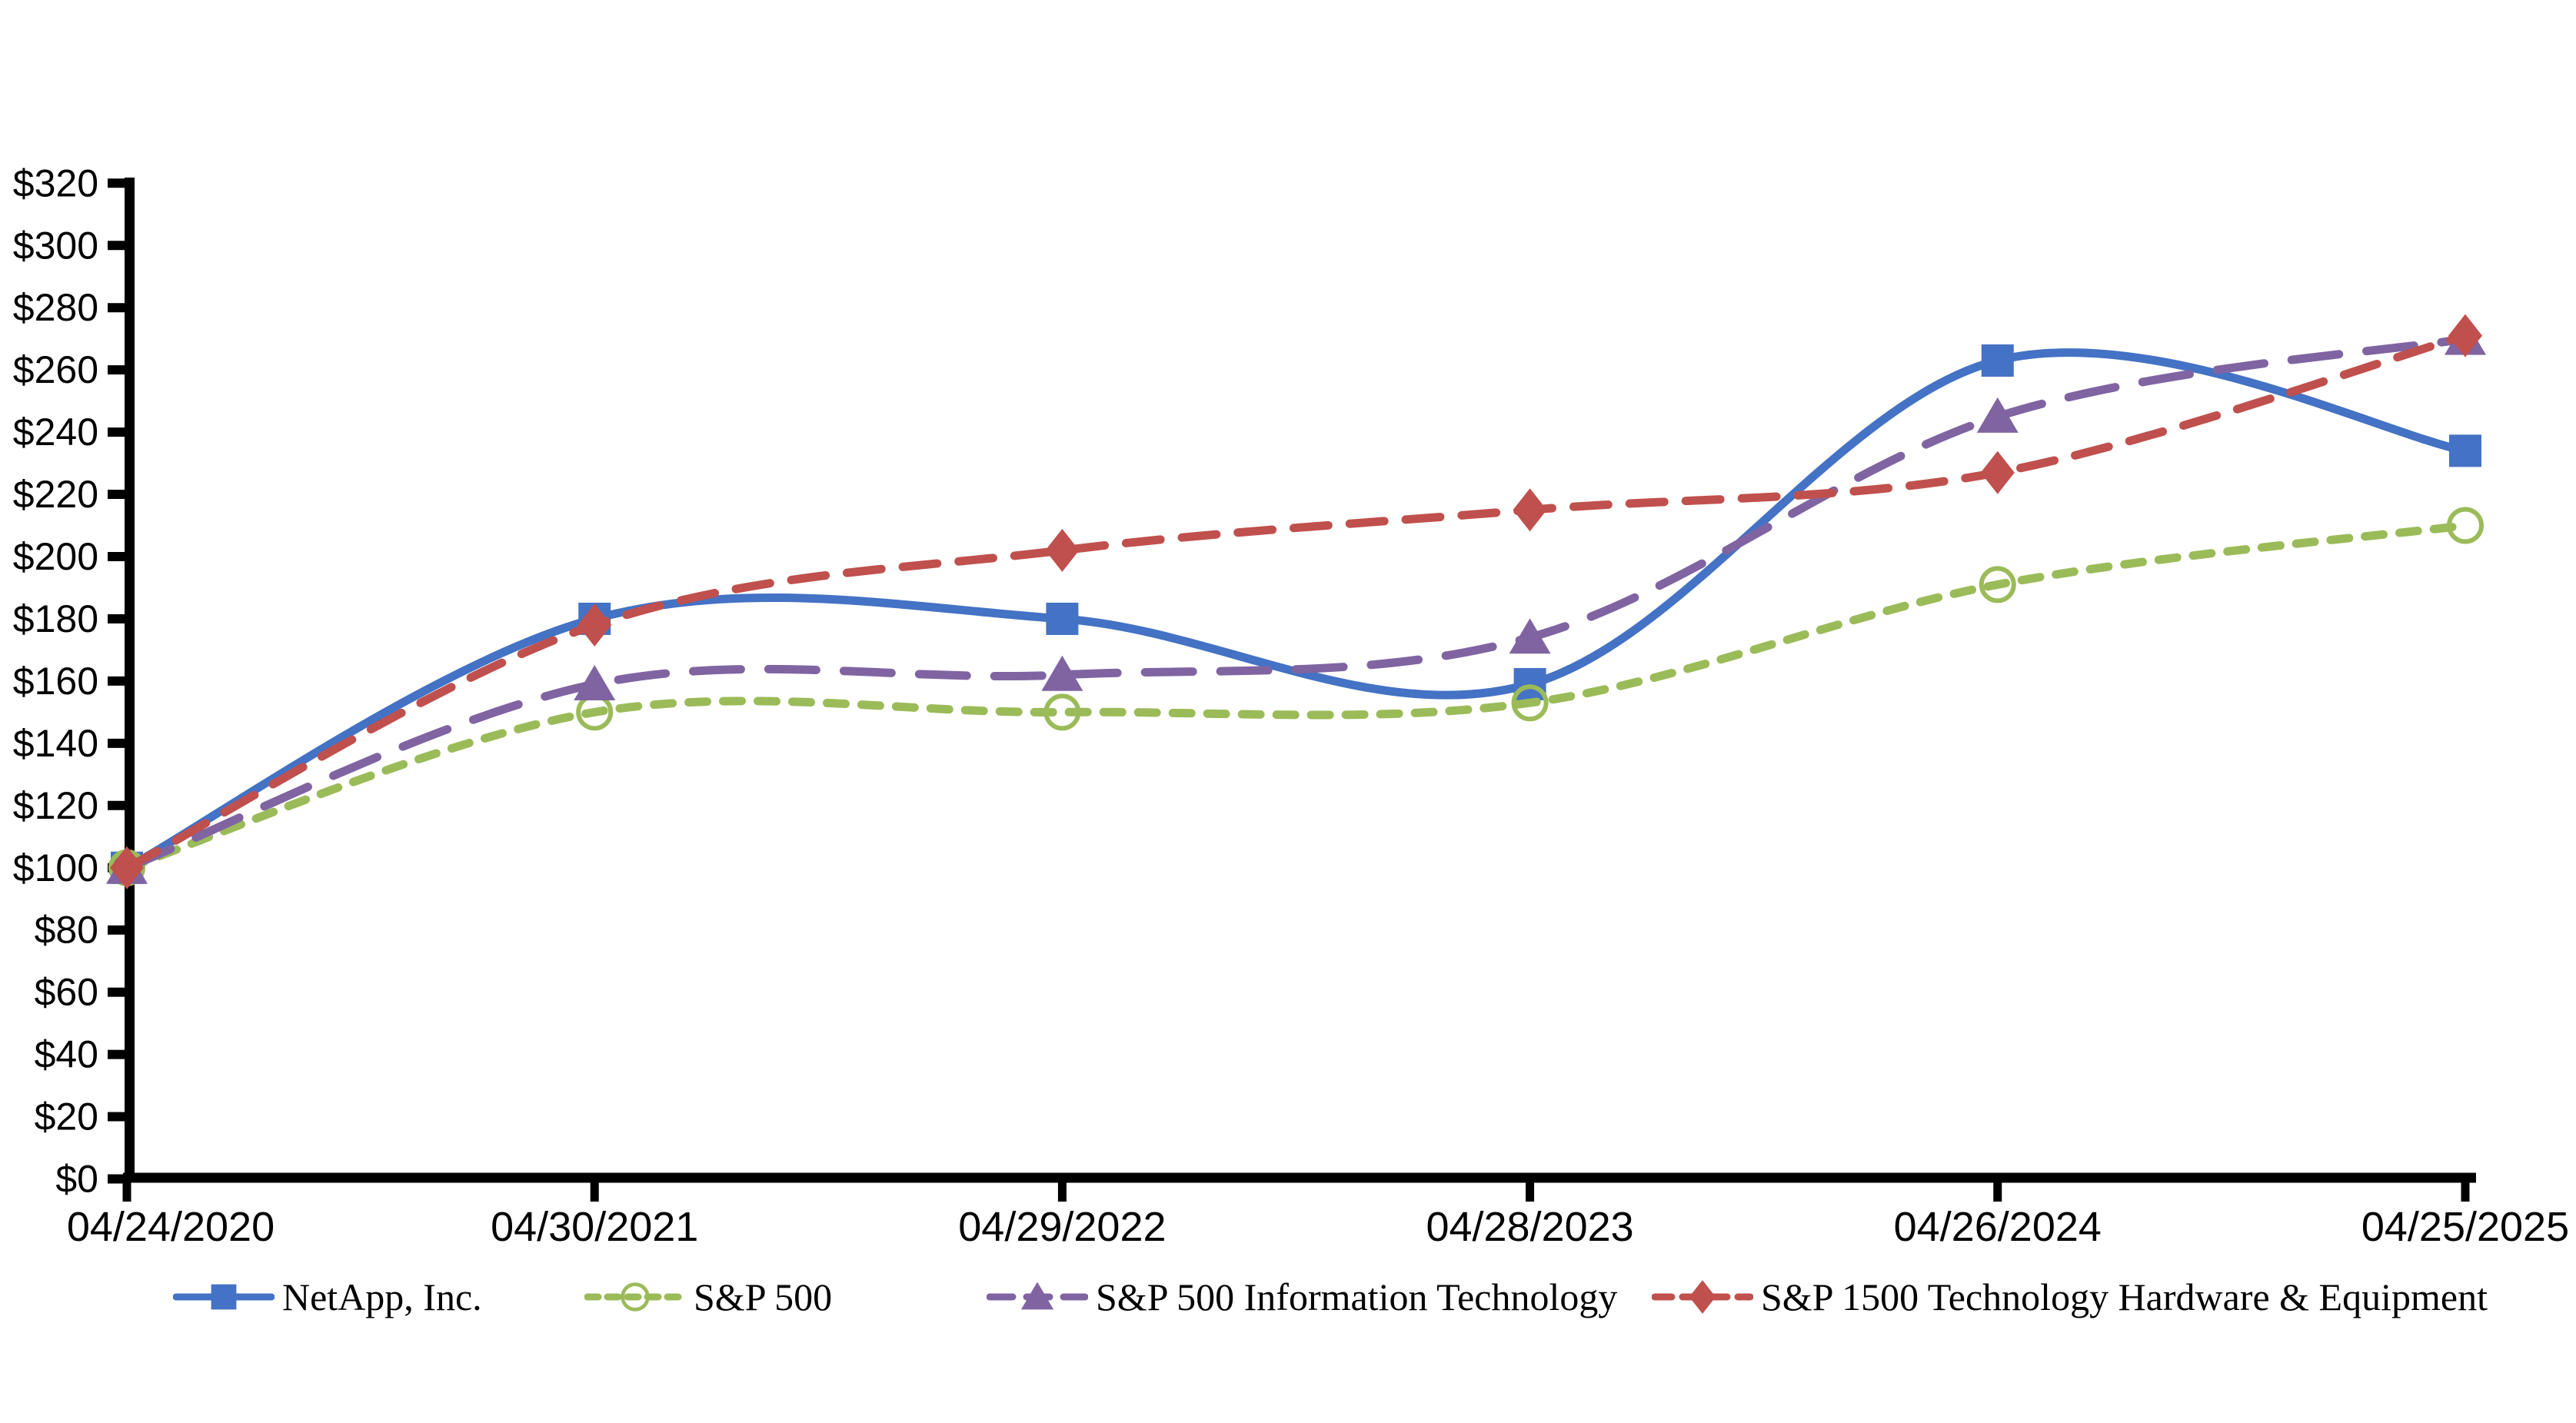  I want to click on x-tick-label: 04/28/2023, so click(1530, 1227).